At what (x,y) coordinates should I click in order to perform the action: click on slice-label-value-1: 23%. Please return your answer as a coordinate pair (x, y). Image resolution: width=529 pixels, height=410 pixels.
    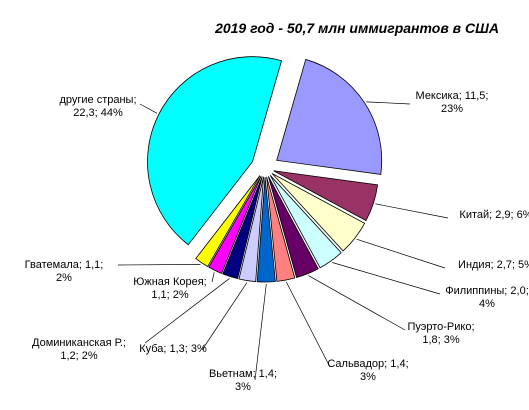
    Looking at the image, I should click on (452, 109).